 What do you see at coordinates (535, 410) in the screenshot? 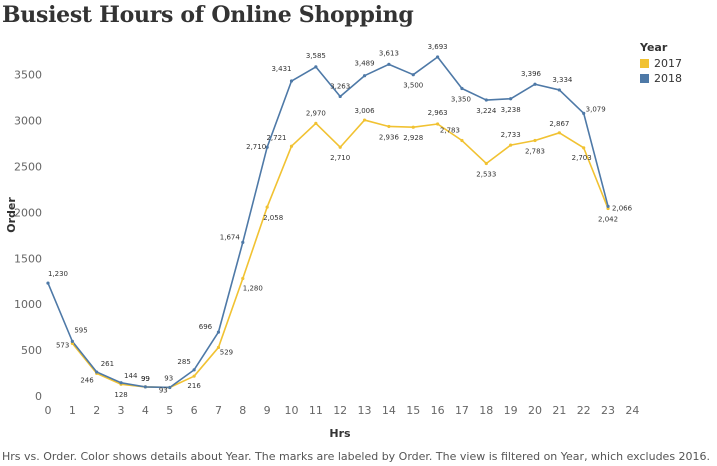
I see `x-tick-label: 20` at bounding box center [535, 410].